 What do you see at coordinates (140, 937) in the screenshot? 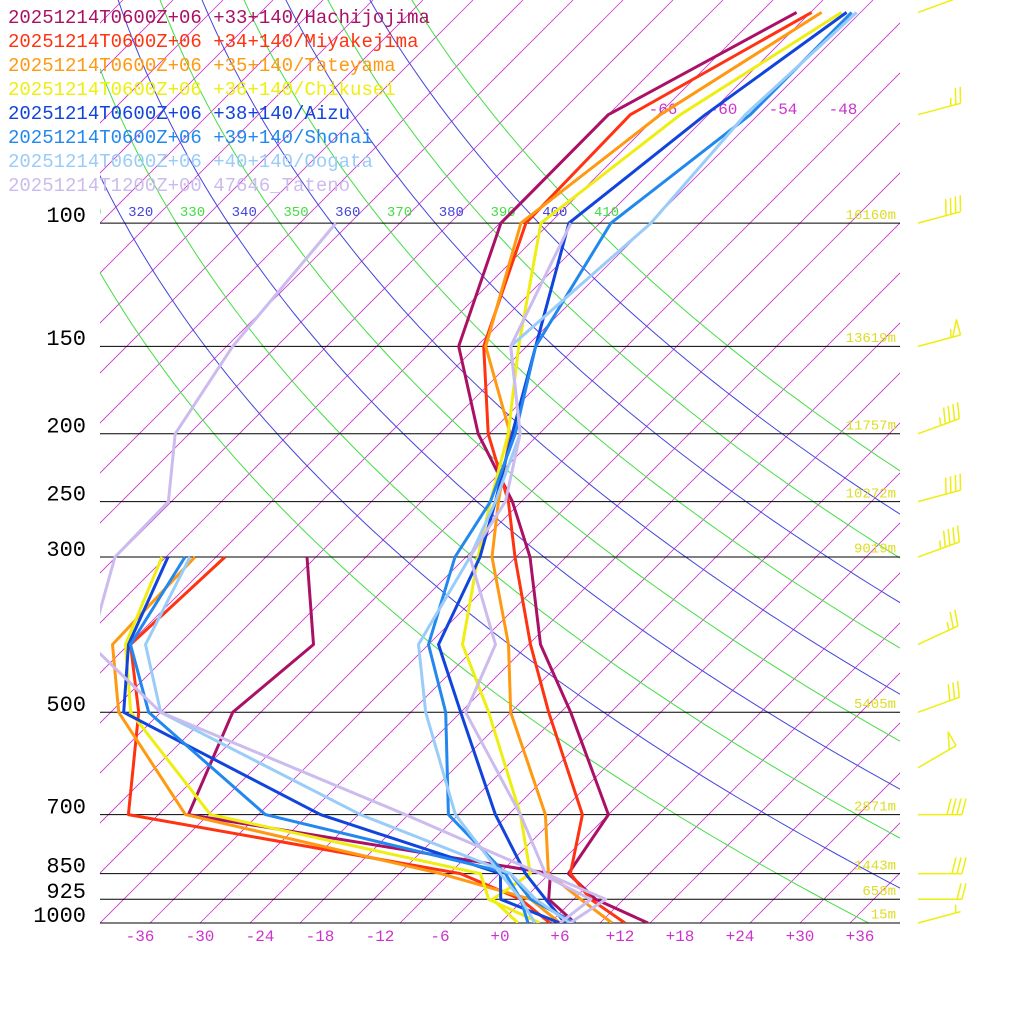
I see `x-tick-label: -36` at bounding box center [140, 937].